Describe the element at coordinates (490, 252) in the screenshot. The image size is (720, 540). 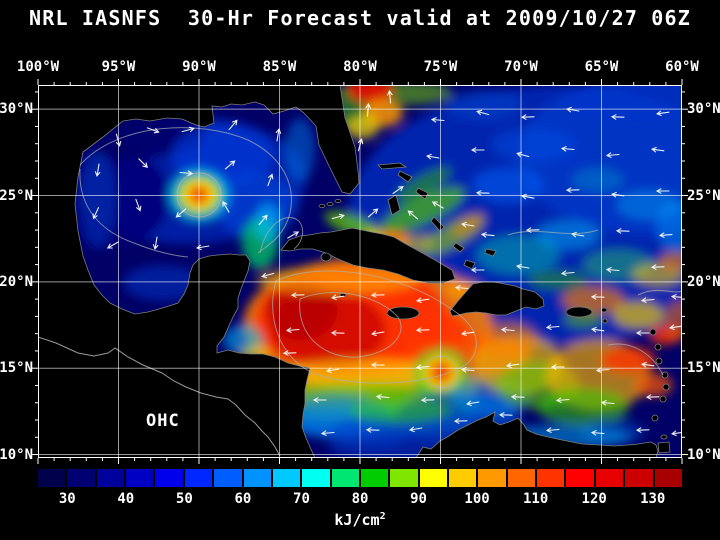
I see `landmass-turks-caicos` at that location.